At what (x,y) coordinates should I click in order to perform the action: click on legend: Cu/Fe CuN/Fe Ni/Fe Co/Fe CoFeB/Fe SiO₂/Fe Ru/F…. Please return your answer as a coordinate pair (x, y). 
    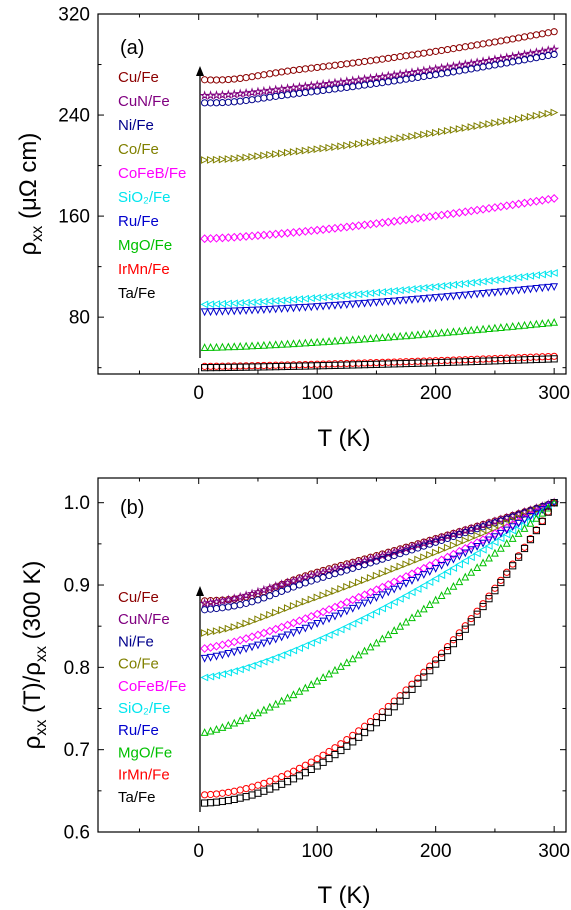
    Looking at the image, I should click on (152, 185).